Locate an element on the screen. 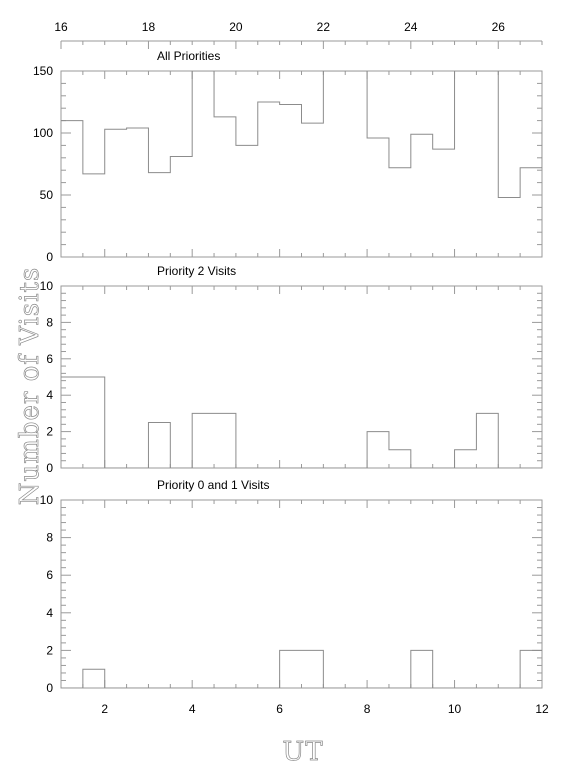 Image resolution: width=572 pixels, height=762 pixels. y-axis-label: Number of Visits is located at coordinates (30, 386).